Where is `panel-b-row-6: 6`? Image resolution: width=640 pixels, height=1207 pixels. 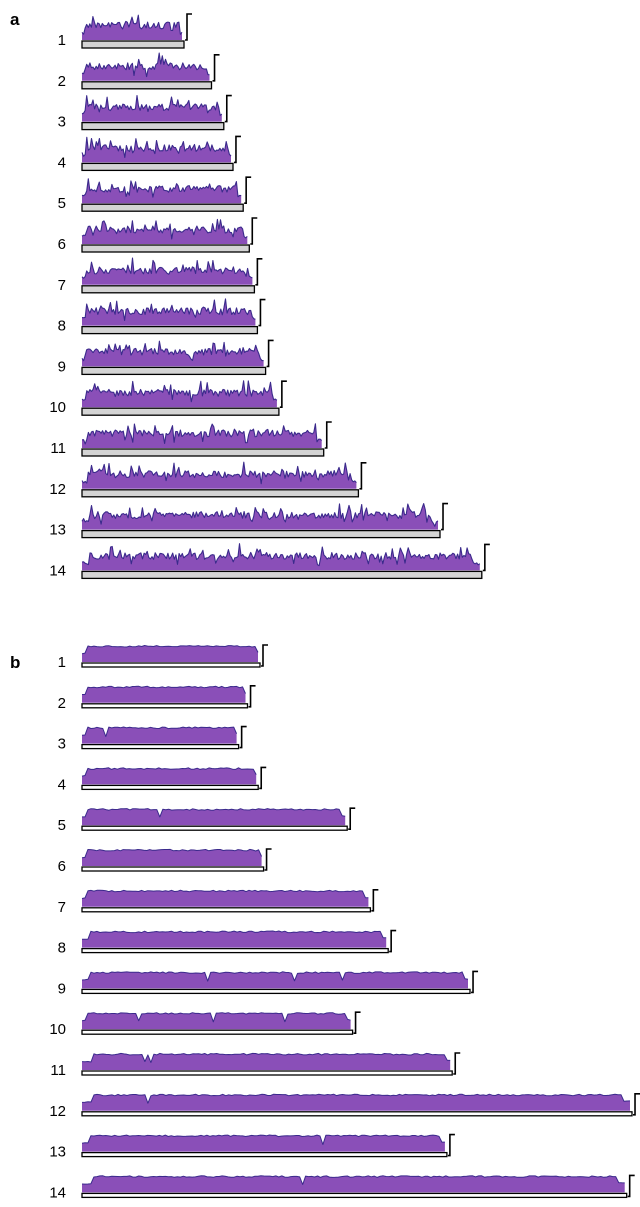
panel-b-row-6: 6 is located at coordinates (165, 861).